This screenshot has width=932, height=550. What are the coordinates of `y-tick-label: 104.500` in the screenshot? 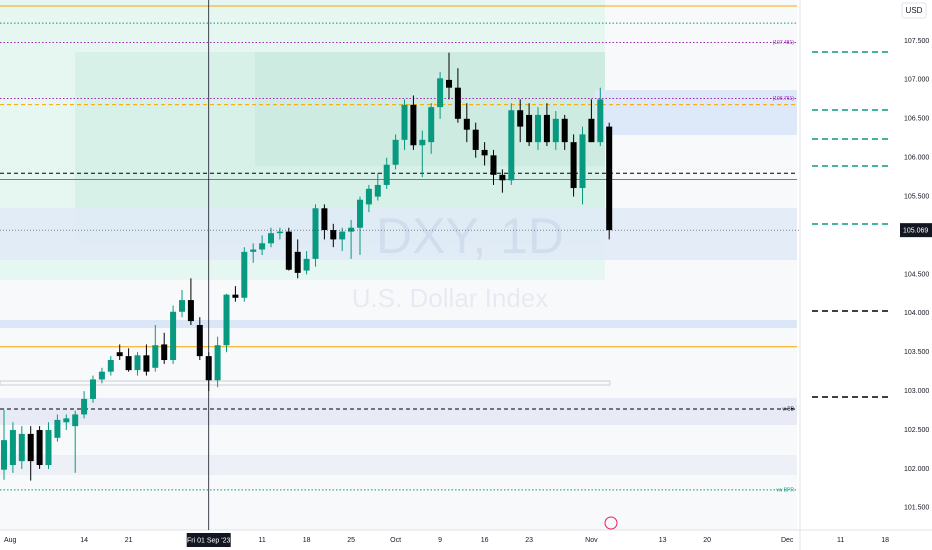 It's located at (916, 274).